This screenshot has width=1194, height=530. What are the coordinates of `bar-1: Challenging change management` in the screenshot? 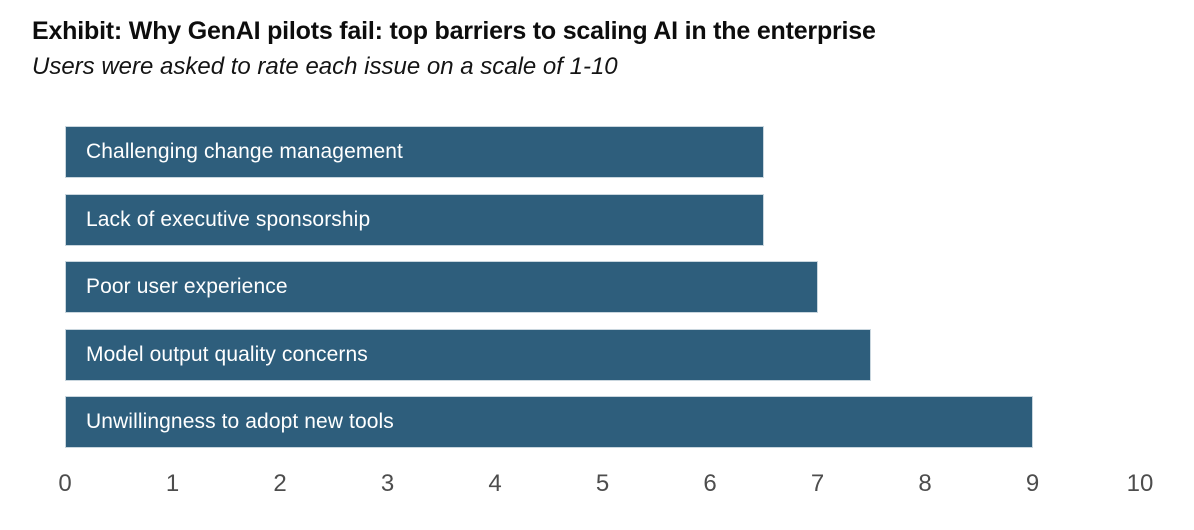 It's located at (414, 152).